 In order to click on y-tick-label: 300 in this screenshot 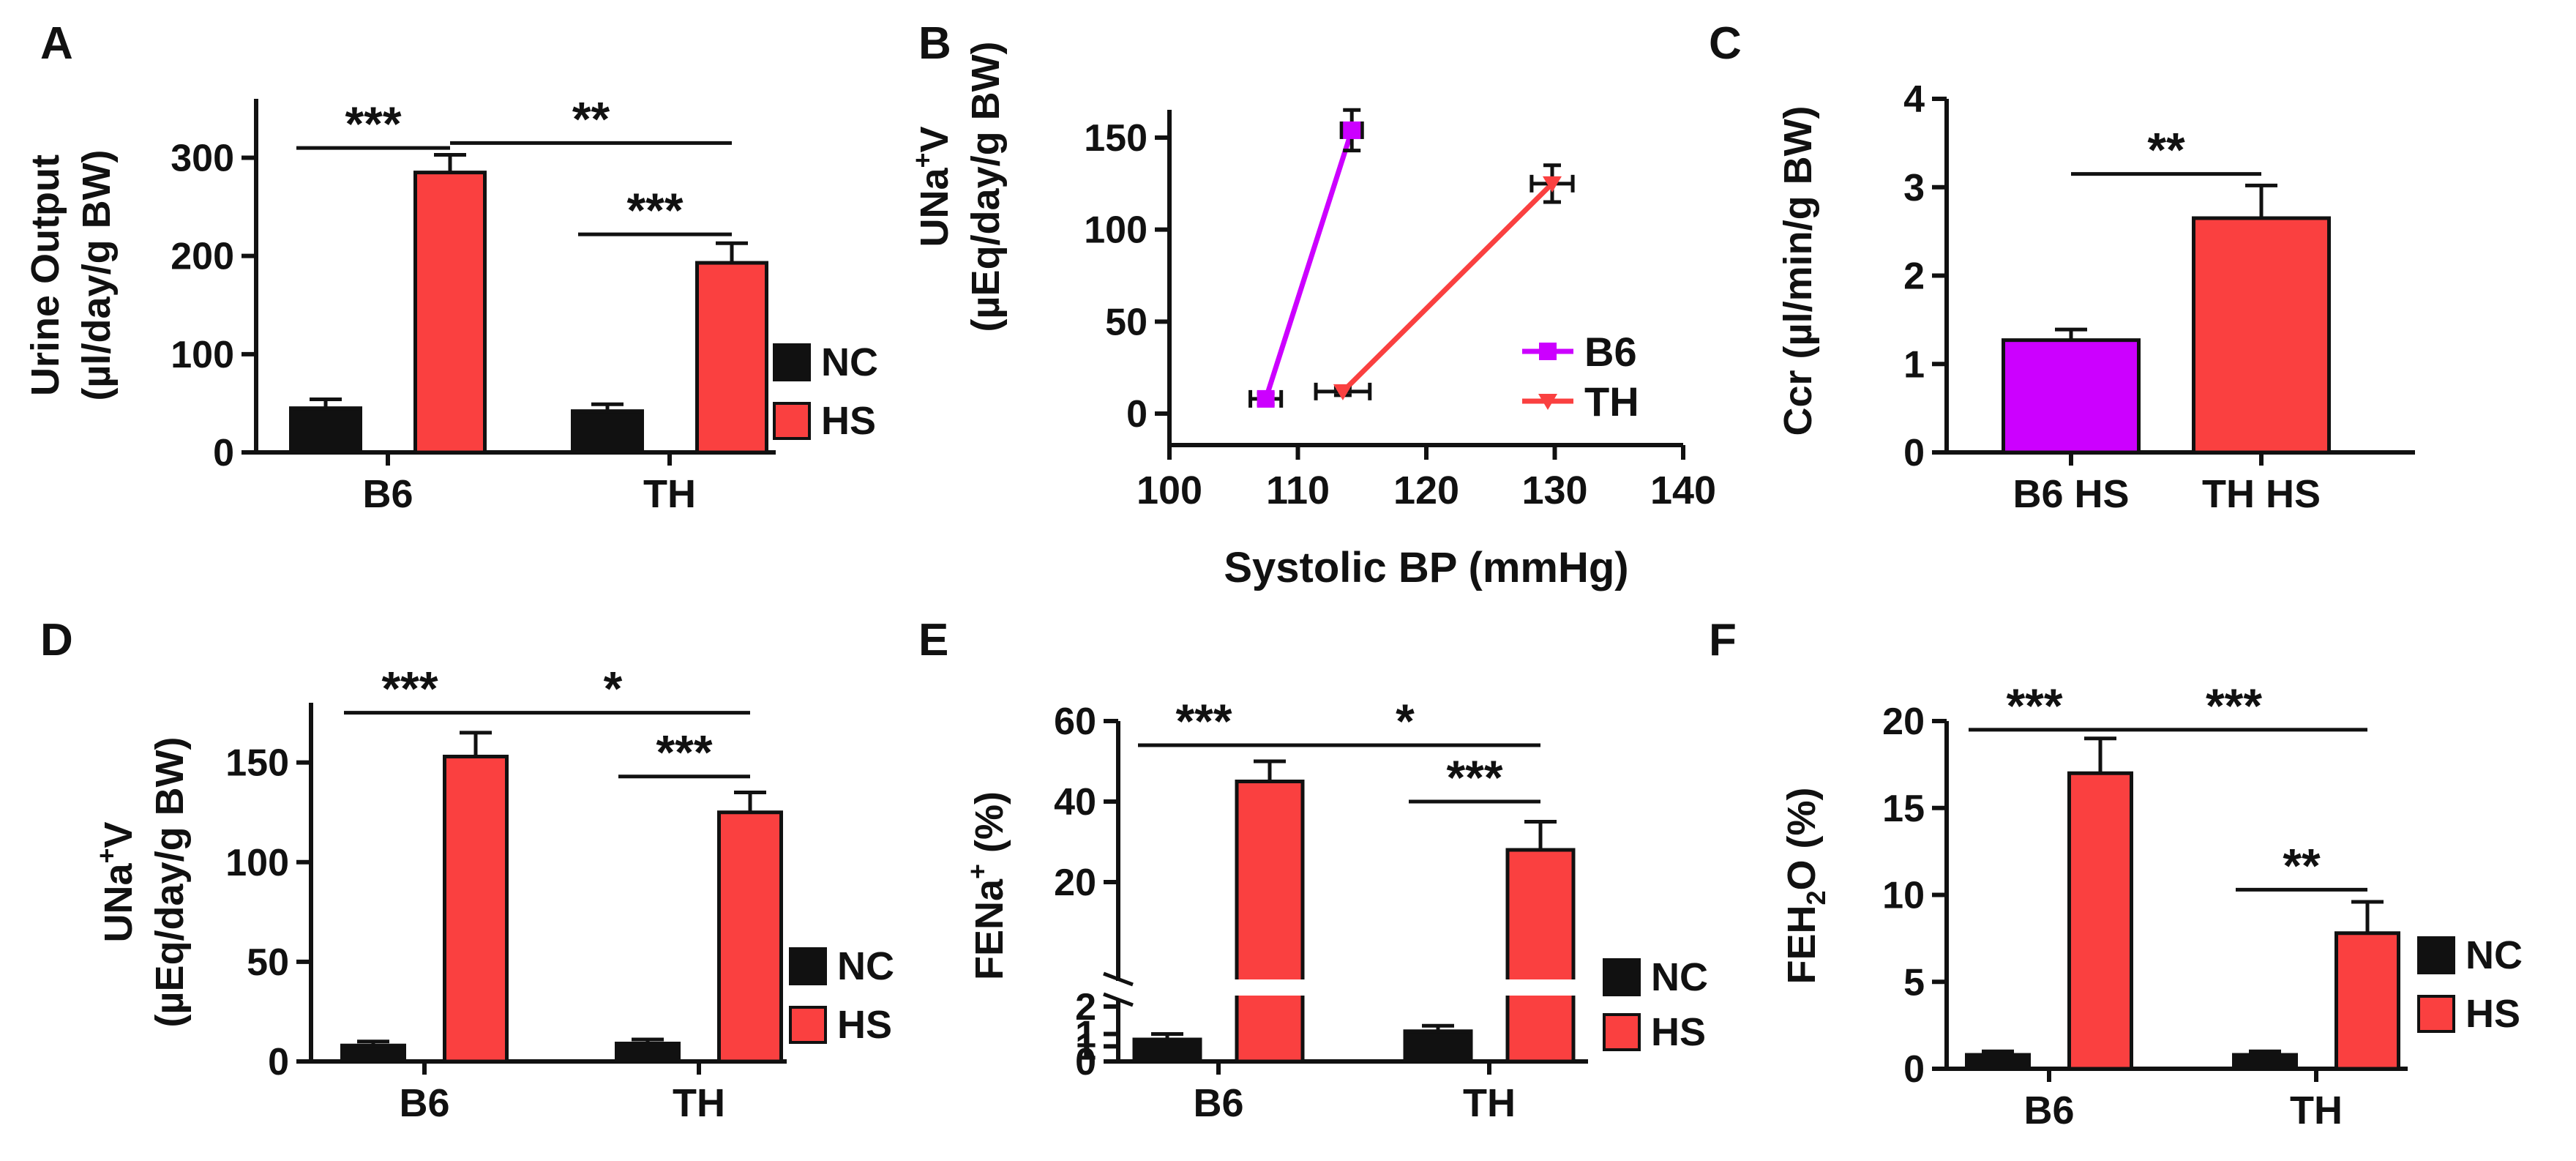, I will do `click(202, 159)`.